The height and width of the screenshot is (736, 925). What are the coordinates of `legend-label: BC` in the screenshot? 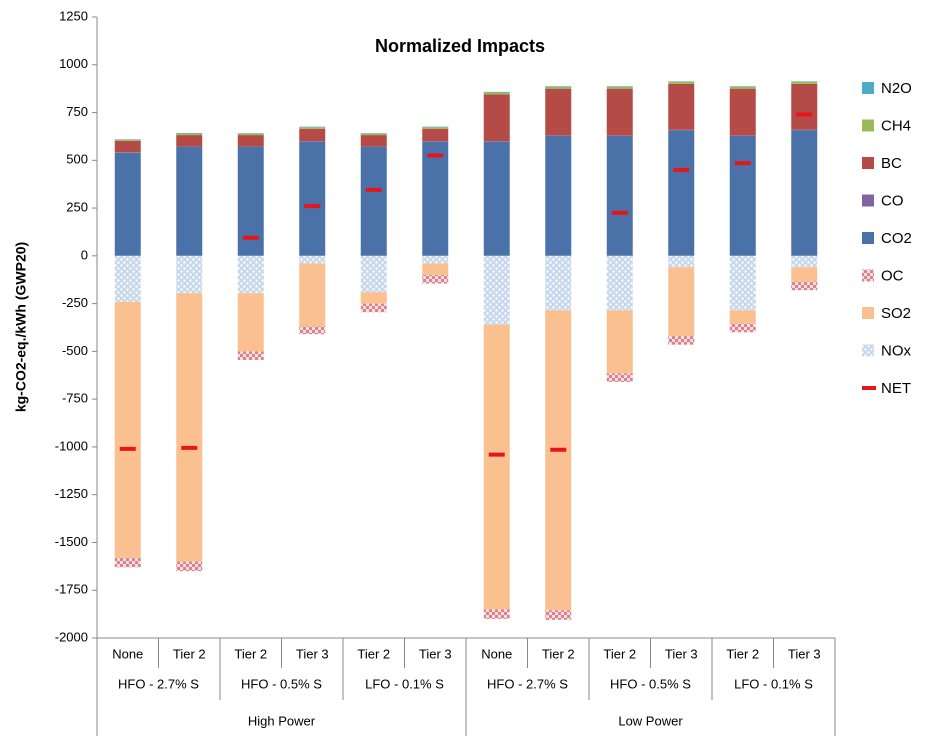 It's located at (891, 163).